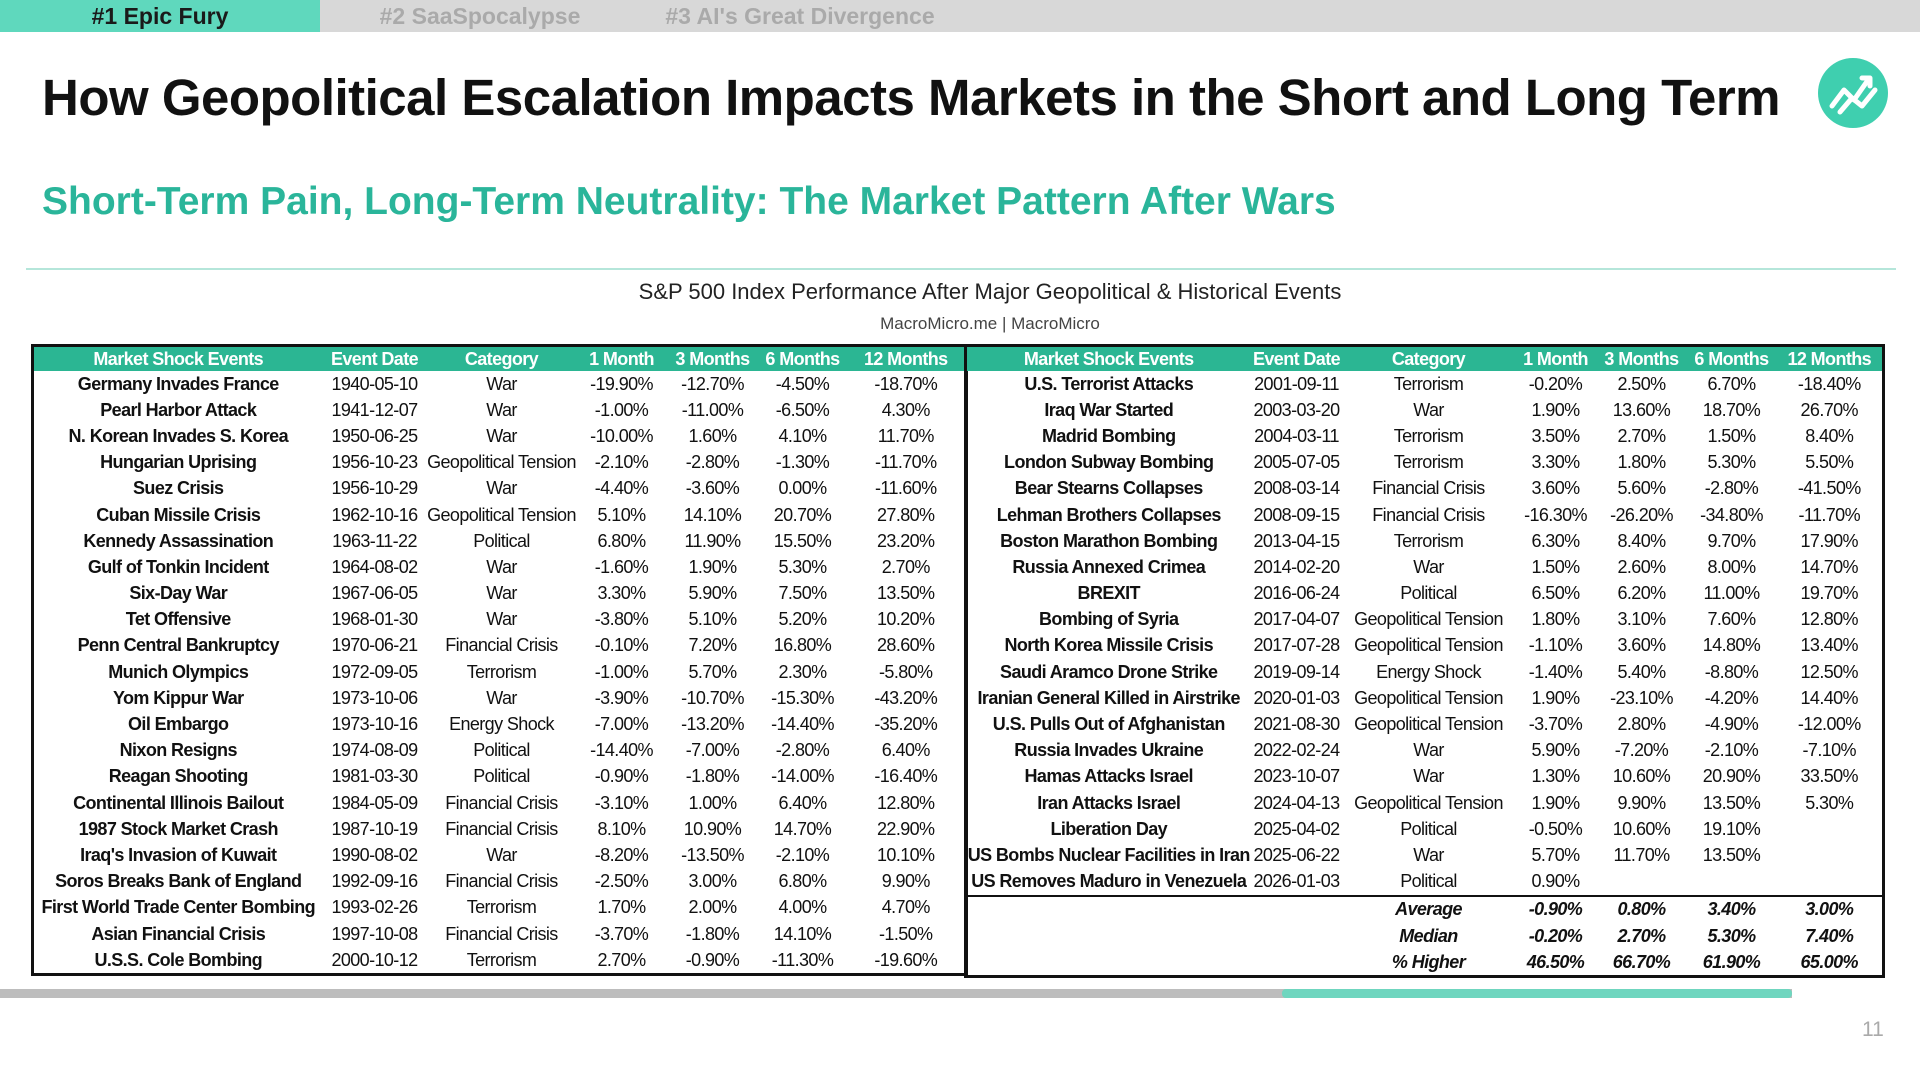 This screenshot has width=1920, height=1080. What do you see at coordinates (1641, 645) in the screenshot?
I see `table-cell: 3.60%` at bounding box center [1641, 645].